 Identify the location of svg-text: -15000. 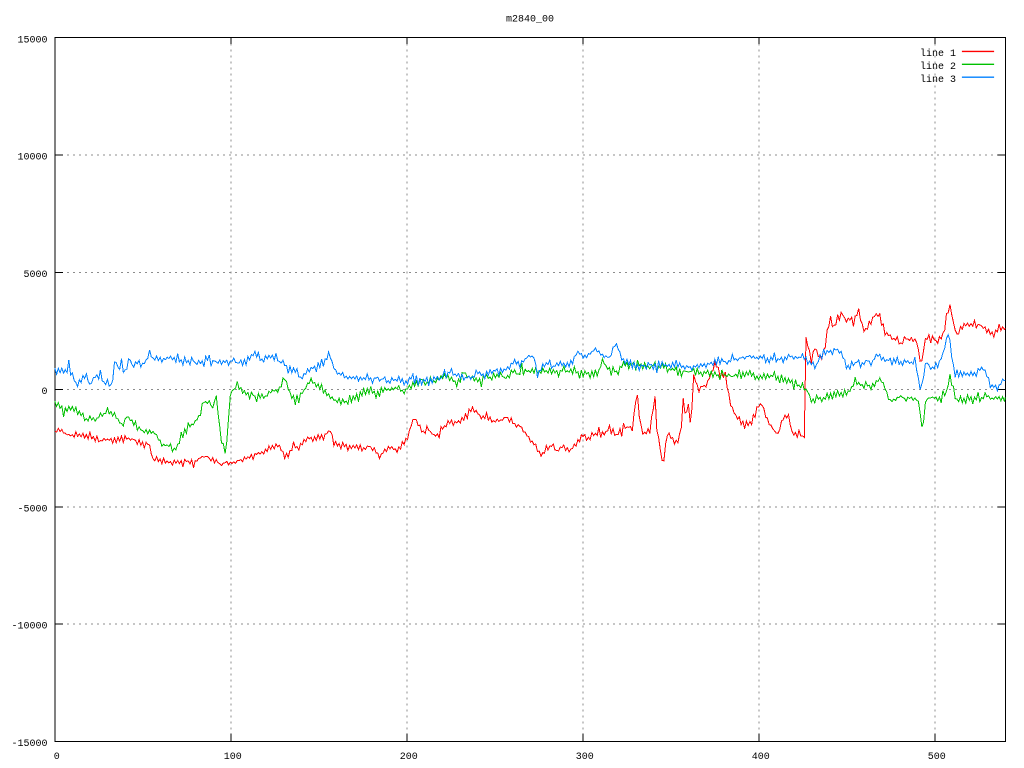
(29, 744).